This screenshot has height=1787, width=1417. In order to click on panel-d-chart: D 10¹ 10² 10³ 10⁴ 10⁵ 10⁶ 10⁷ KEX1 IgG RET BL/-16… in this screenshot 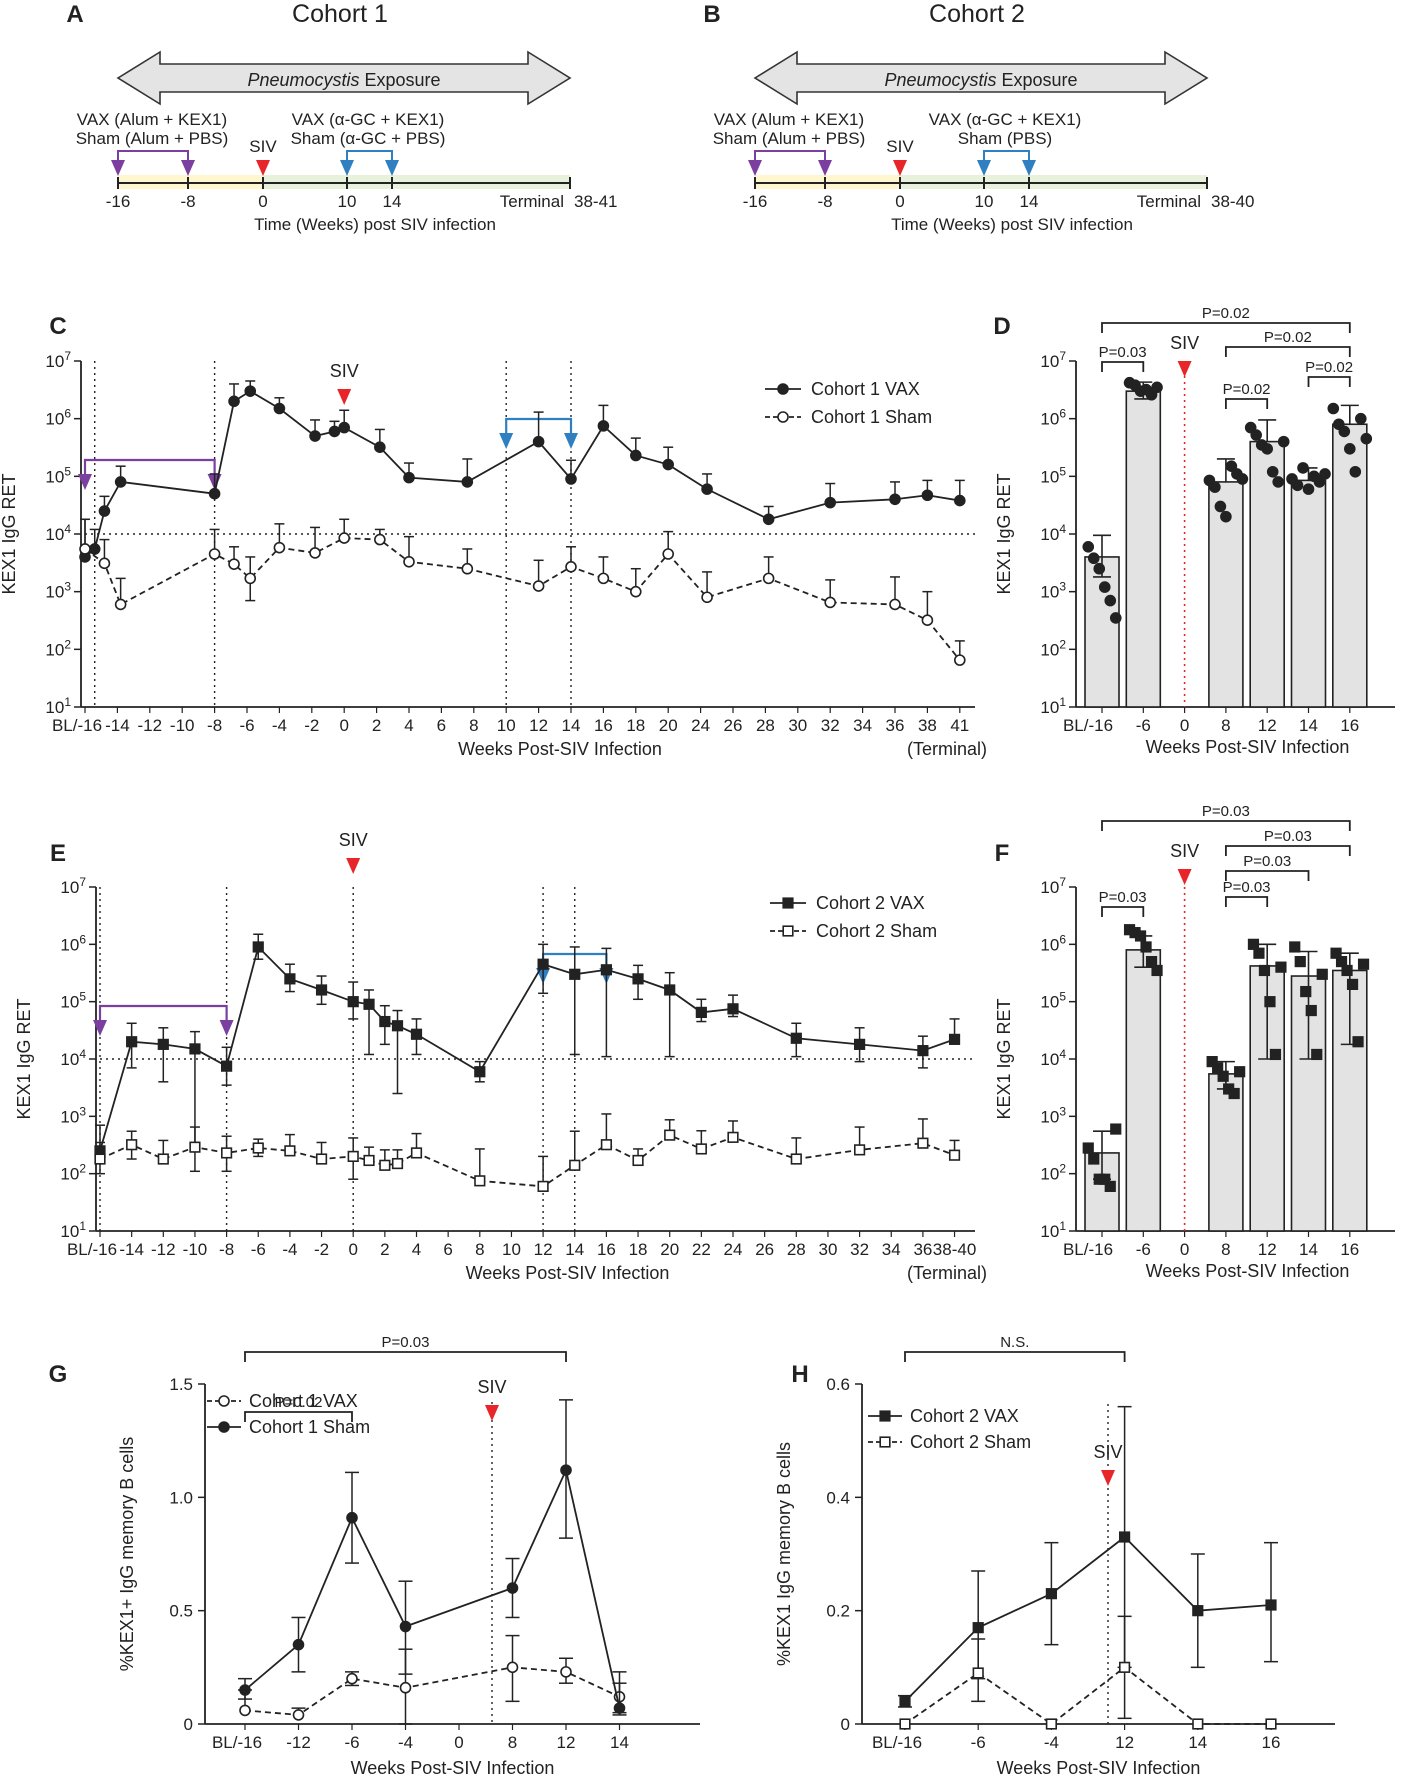, I will do `click(1194, 531)`.